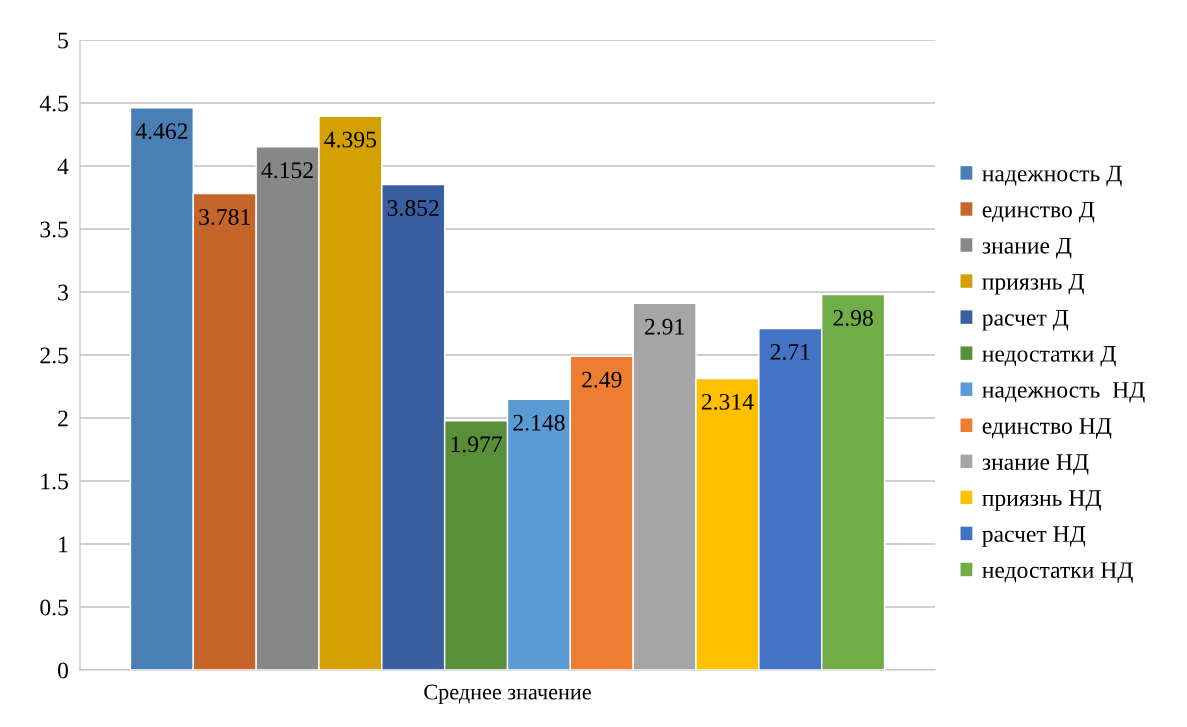  What do you see at coordinates (1038, 212) in the screenshot?
I see `legend-label: единство Д` at bounding box center [1038, 212].